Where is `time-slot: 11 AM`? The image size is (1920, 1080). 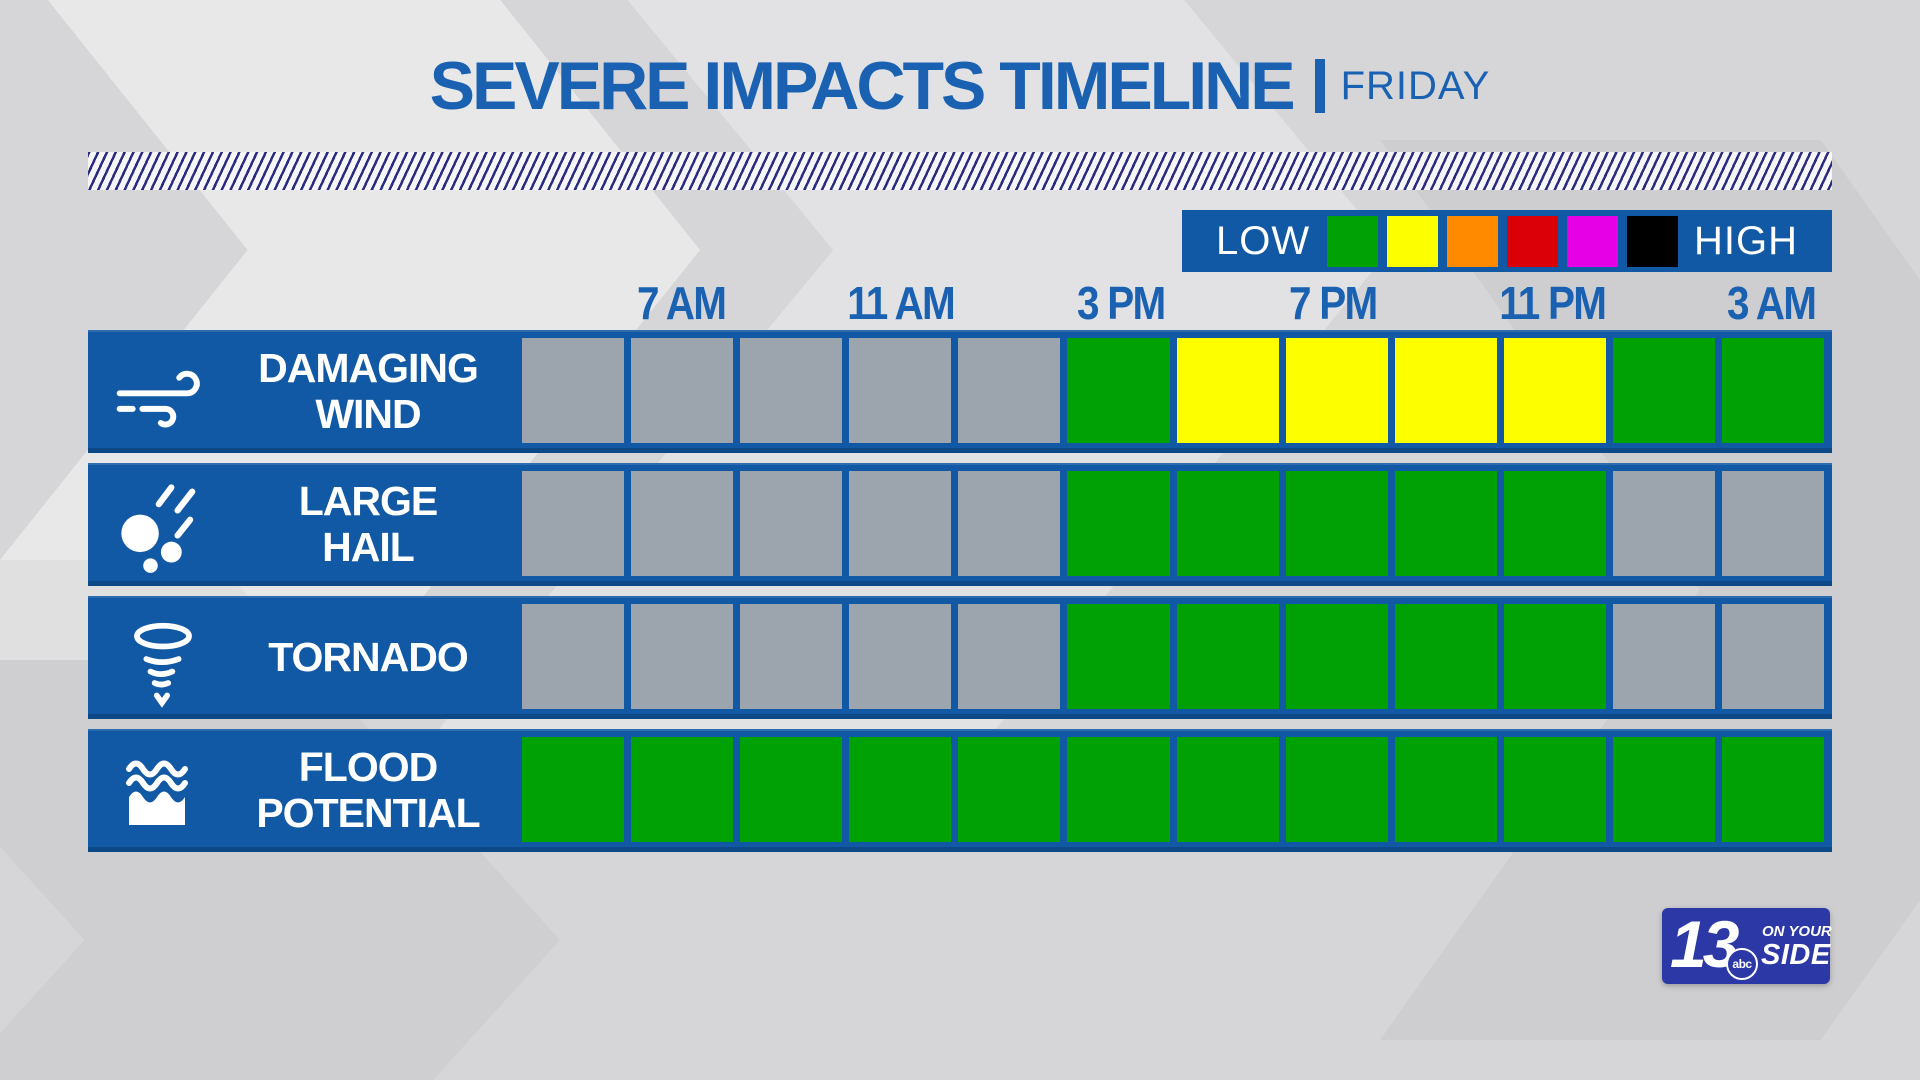
time-slot: 11 AM is located at coordinates (900, 300).